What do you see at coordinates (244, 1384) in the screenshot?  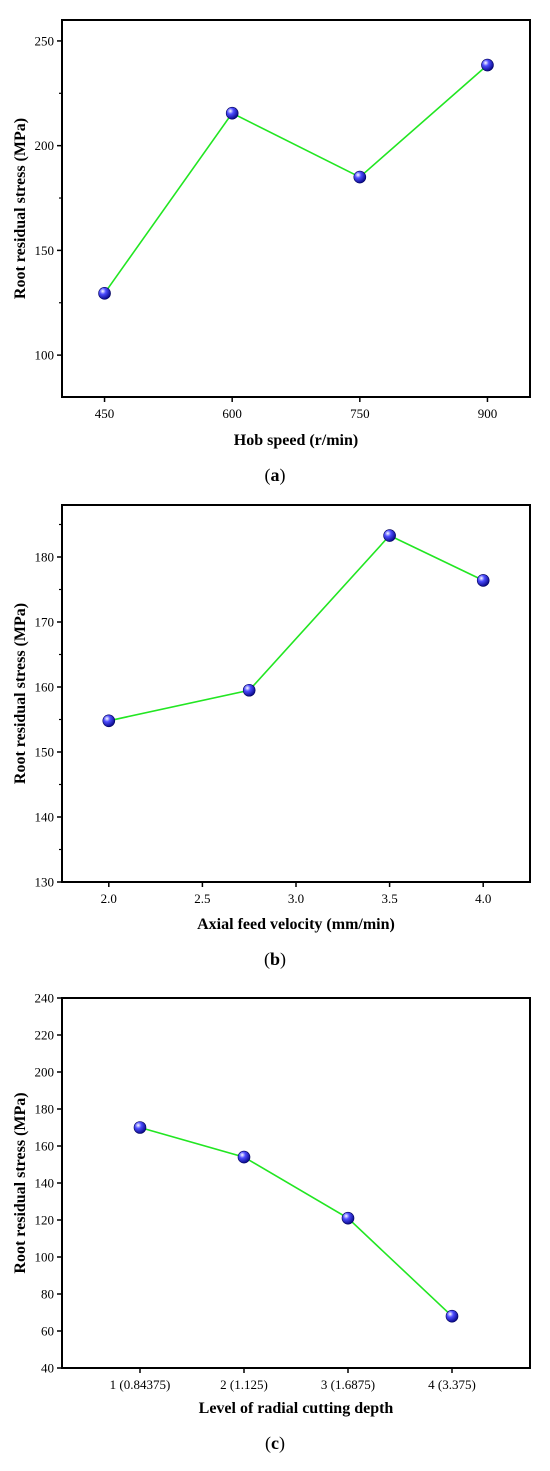 I see `x-tick-label: 2 (1.125)` at bounding box center [244, 1384].